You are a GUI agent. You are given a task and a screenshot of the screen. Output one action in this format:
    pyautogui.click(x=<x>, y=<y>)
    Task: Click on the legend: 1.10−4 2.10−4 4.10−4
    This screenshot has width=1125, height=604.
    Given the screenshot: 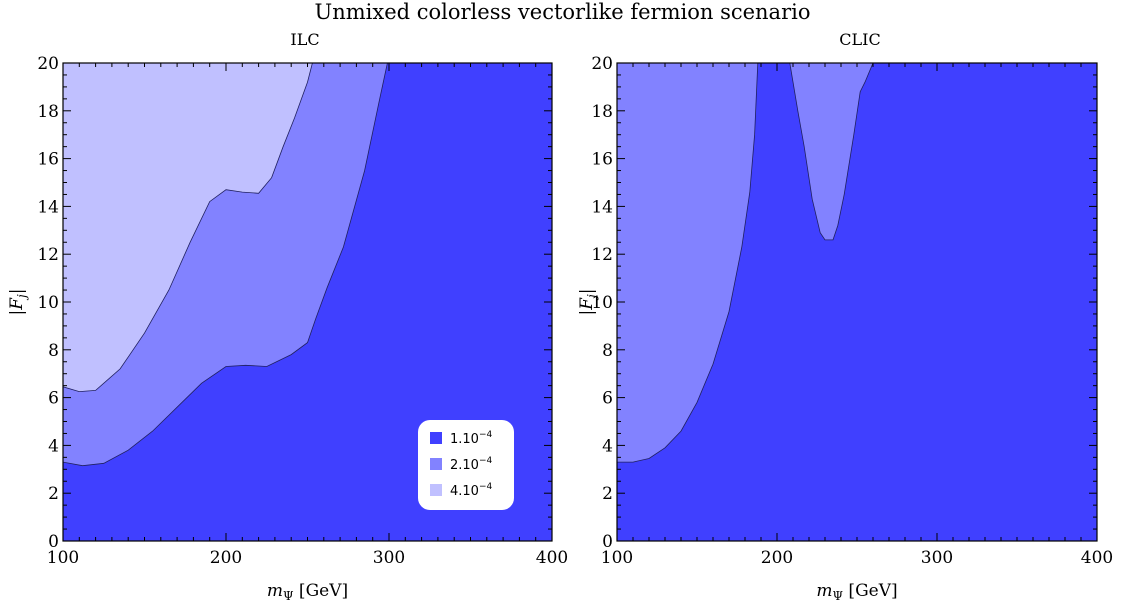 What is the action you would take?
    pyautogui.click(x=466, y=465)
    